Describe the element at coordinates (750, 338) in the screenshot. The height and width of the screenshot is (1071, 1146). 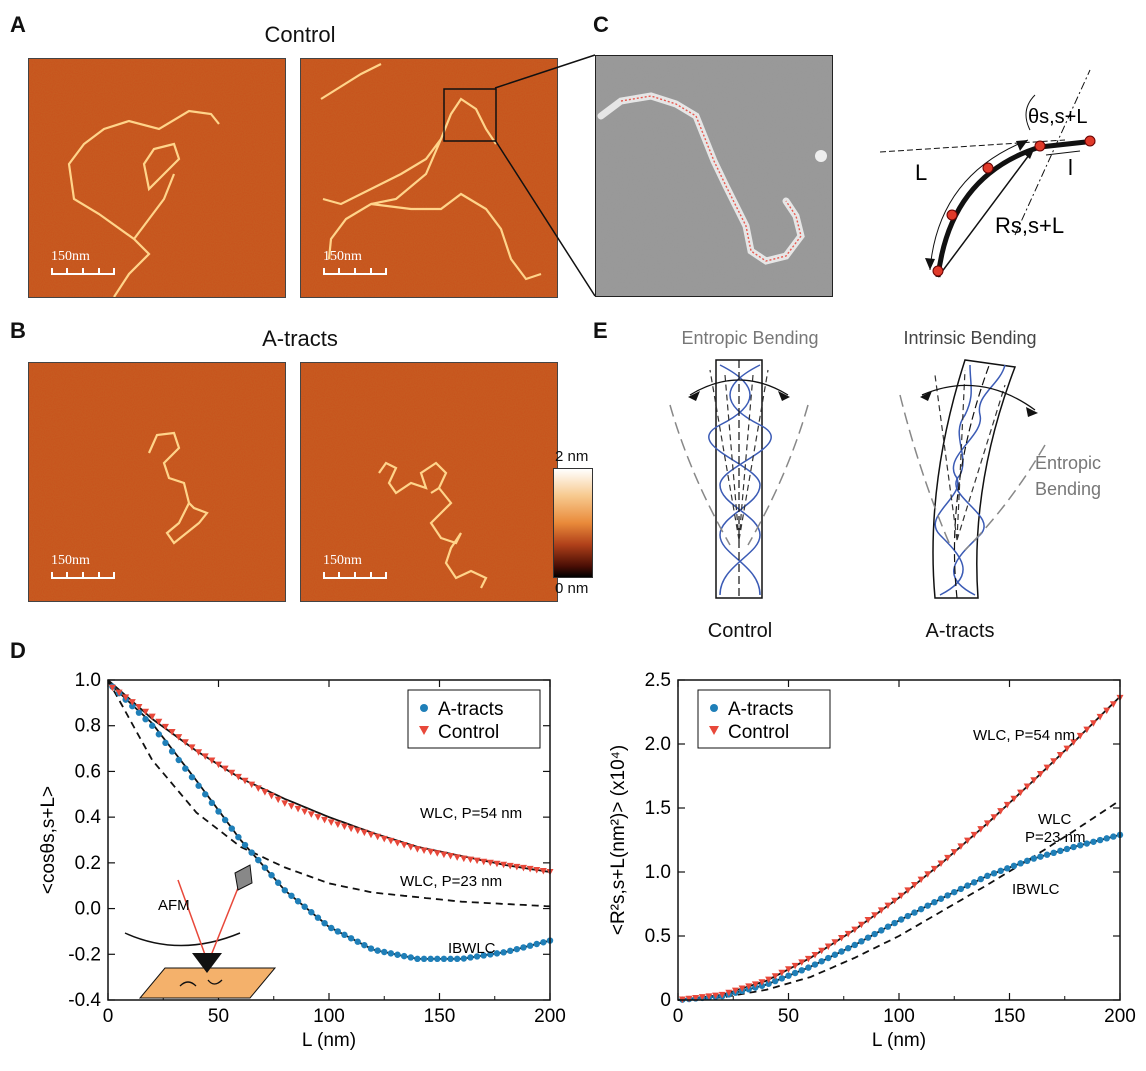
I see `entropic-bending-title: Entropic Bending` at that location.